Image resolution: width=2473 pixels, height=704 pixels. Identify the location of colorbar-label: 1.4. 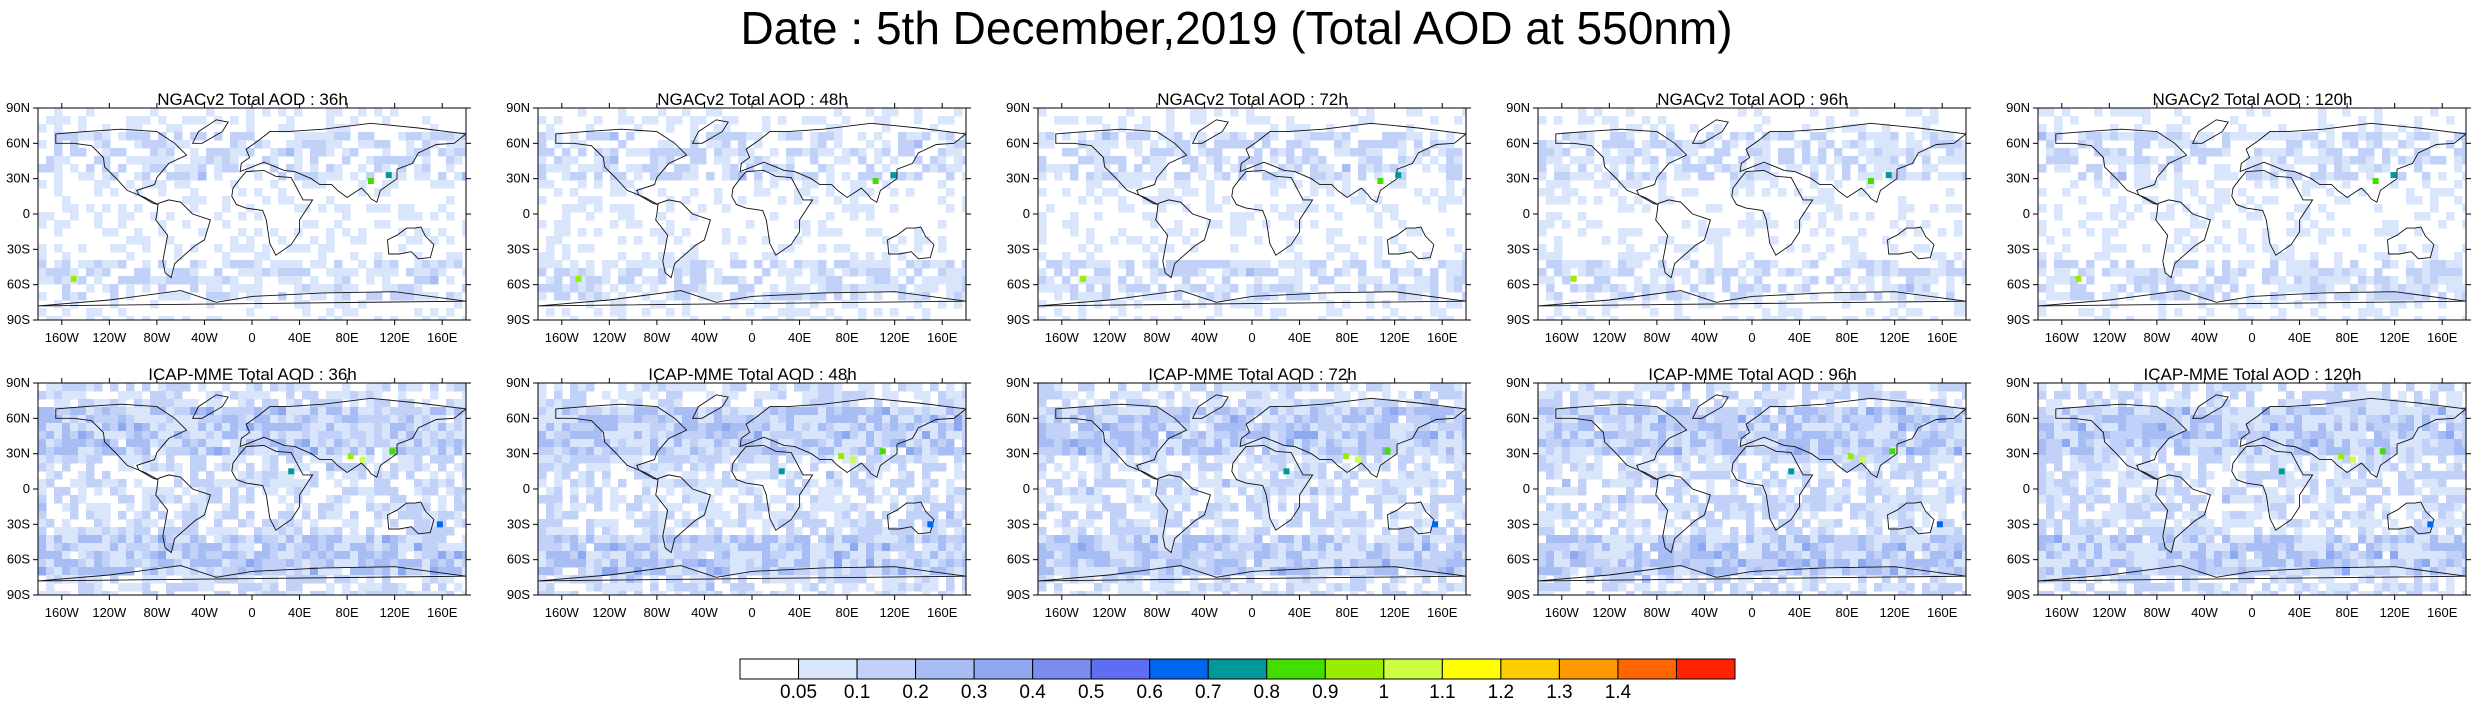
(1618, 692).